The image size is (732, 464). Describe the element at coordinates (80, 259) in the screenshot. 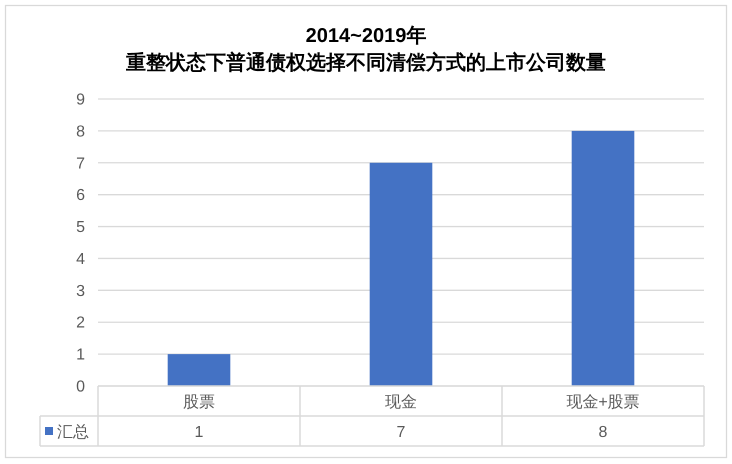

I see `y-tick-label: 4` at that location.